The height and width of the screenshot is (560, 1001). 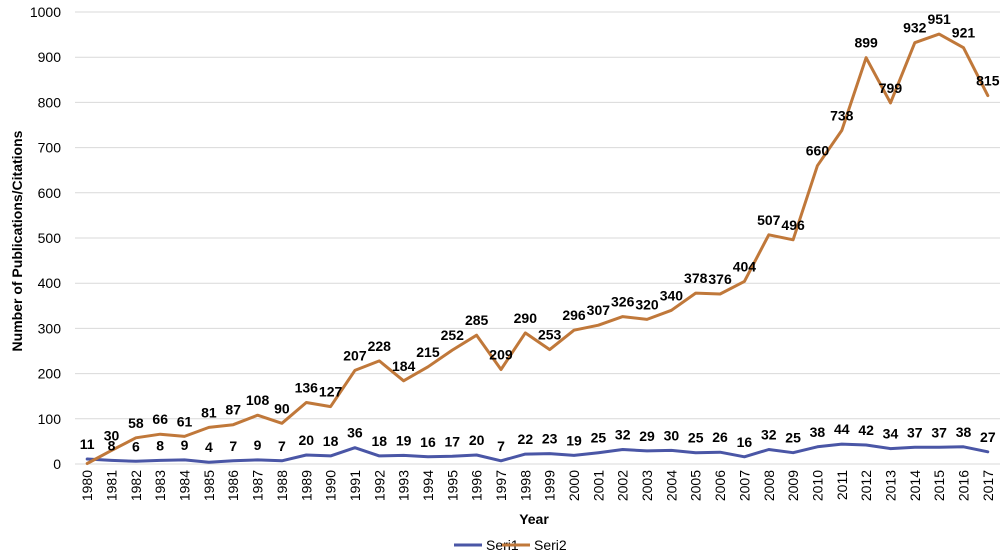 What do you see at coordinates (510, 545) in the screenshot?
I see `legend: Seri1 Seri2` at bounding box center [510, 545].